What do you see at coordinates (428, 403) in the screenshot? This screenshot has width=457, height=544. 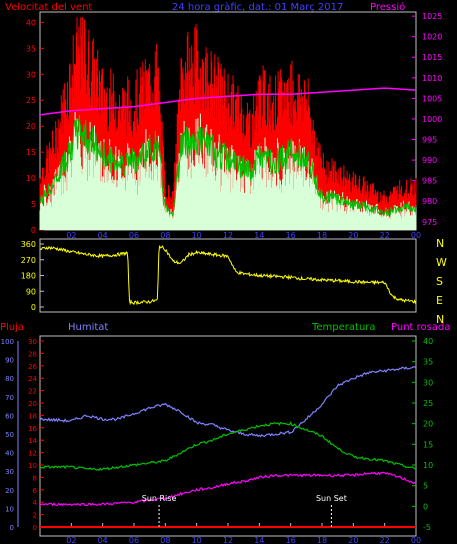 I see `temp-ytick-label: 25` at bounding box center [428, 403].